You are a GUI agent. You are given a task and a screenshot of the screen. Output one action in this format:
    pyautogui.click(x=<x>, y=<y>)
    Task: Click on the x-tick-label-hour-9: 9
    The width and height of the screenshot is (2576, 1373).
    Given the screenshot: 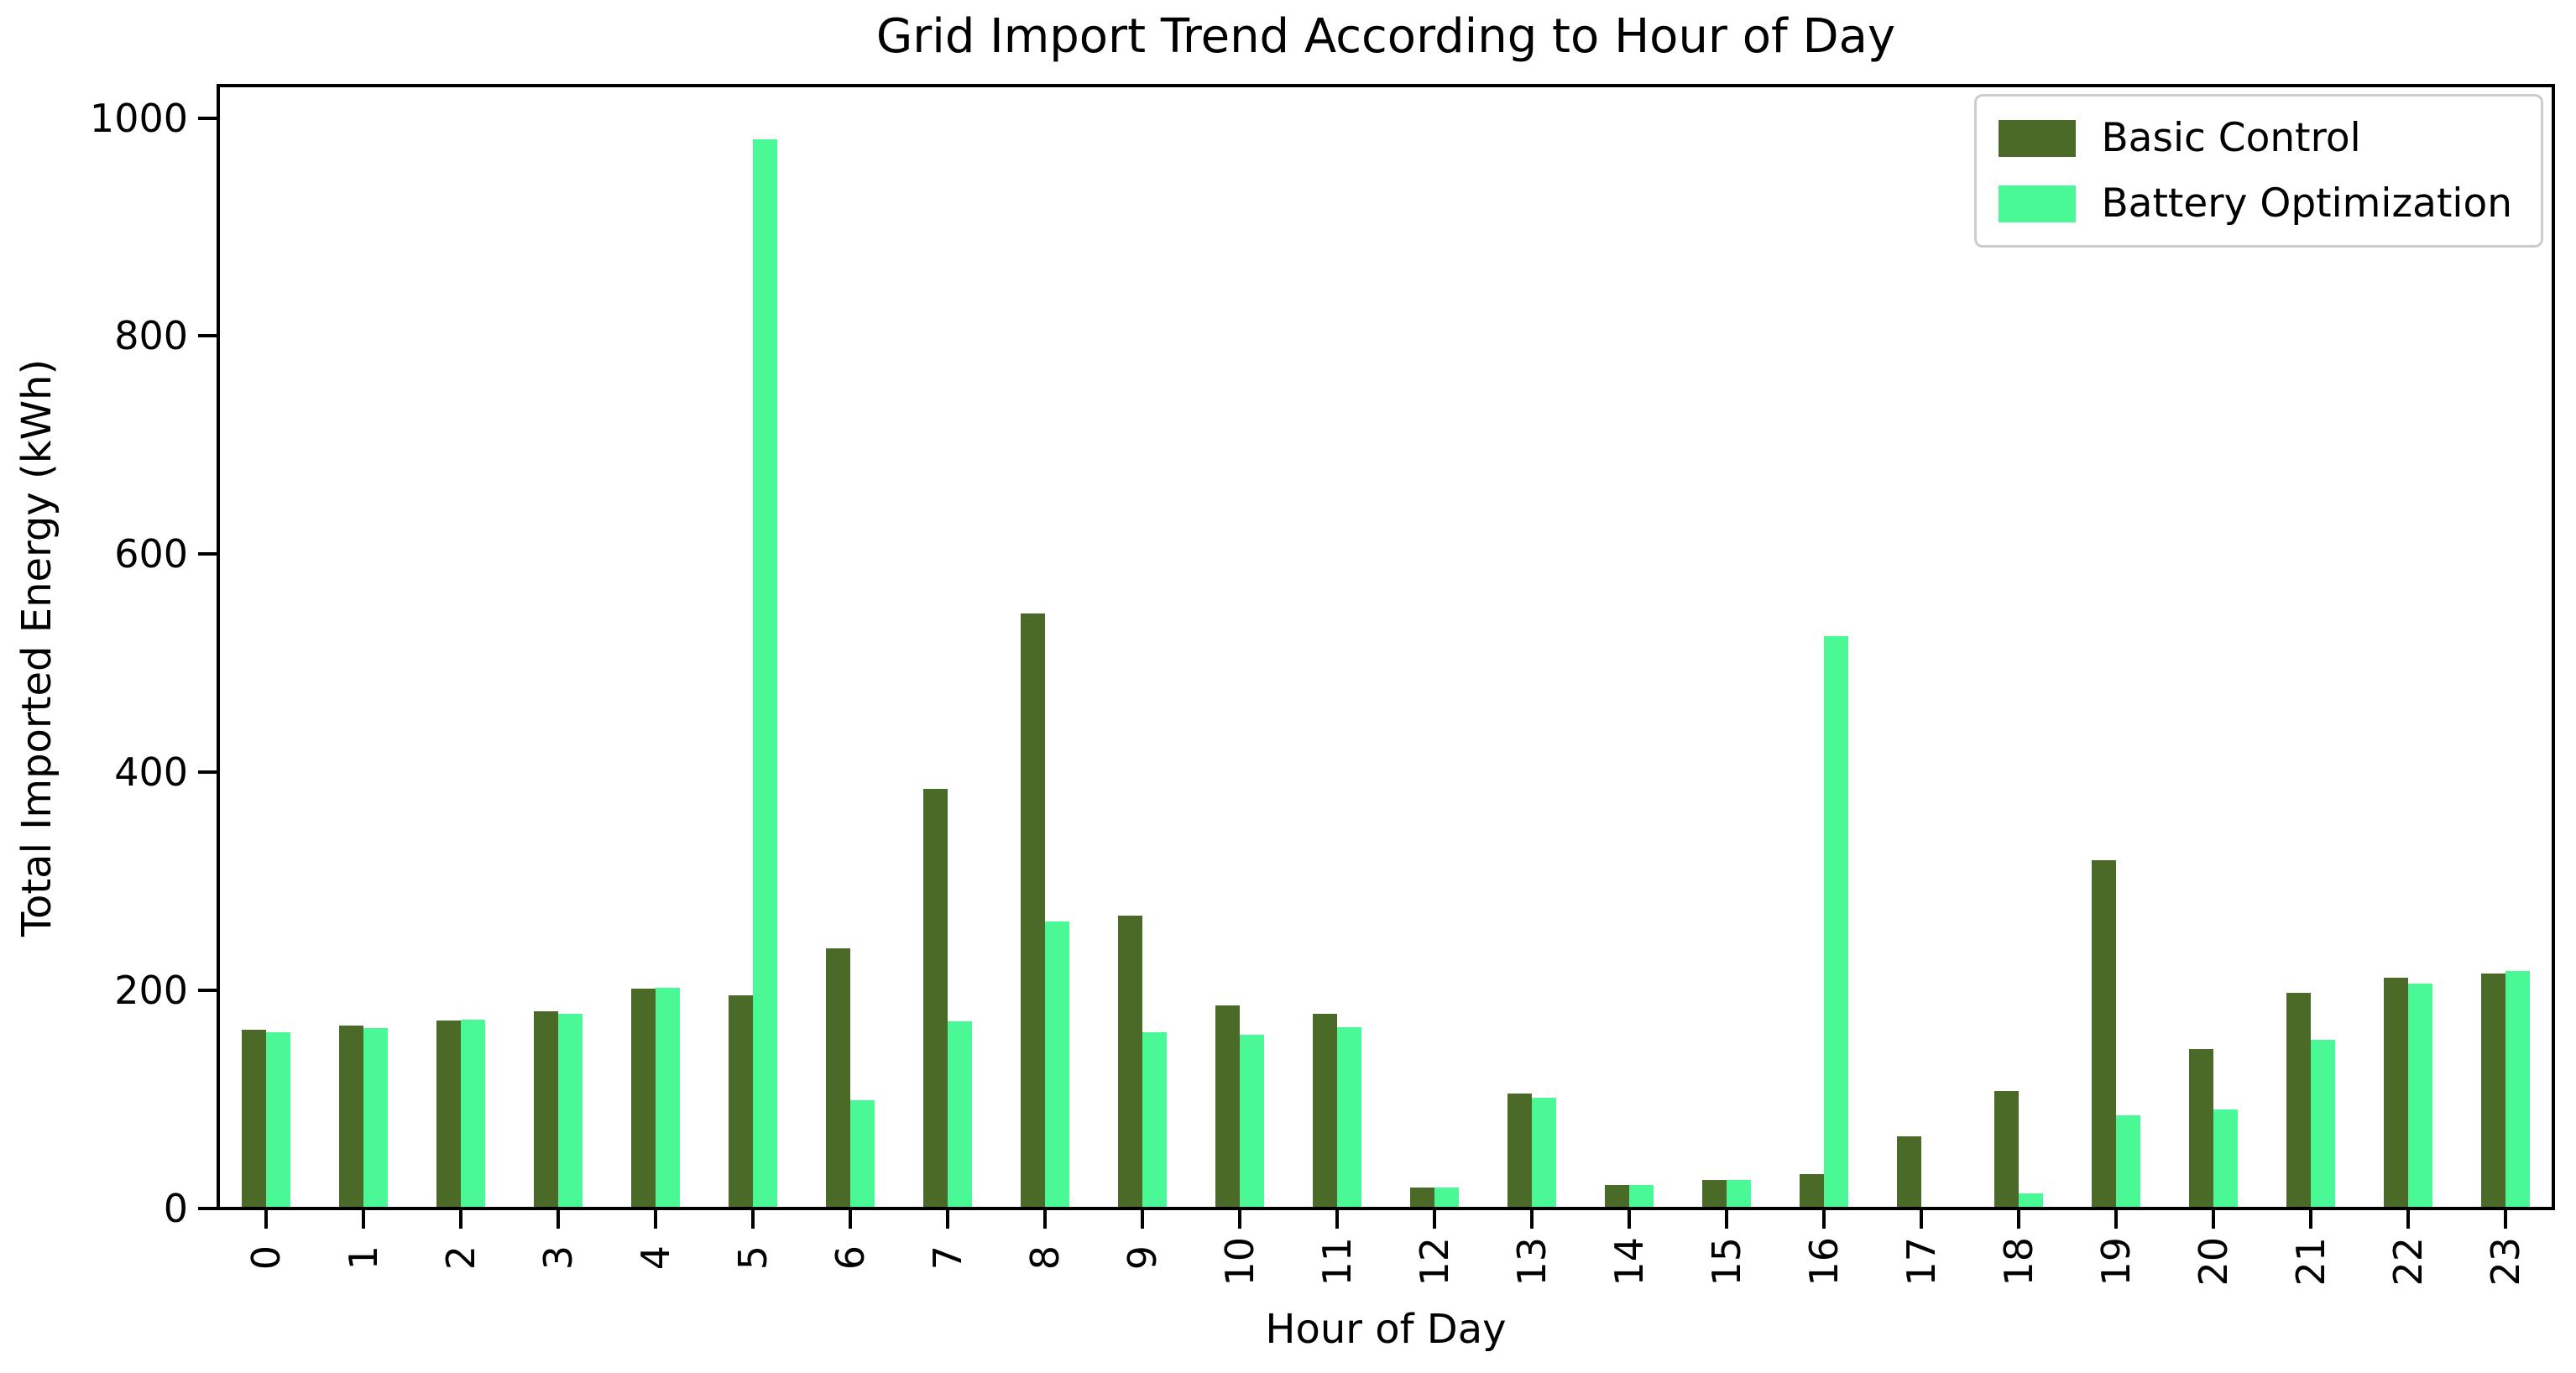 What is the action you would take?
    pyautogui.click(x=1142, y=1257)
    